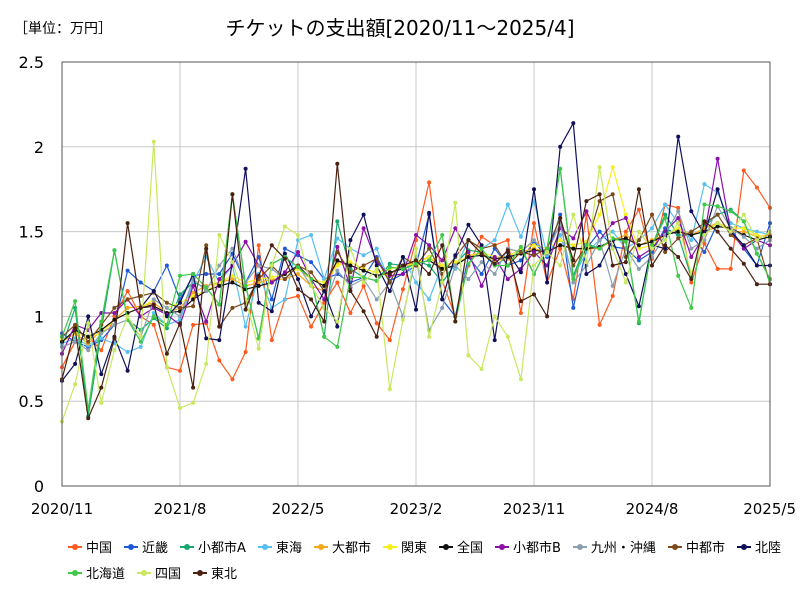 The image size is (800, 600). What do you see at coordinates (342, 546) in the screenshot?
I see `legend-item: 大都市` at bounding box center [342, 546].